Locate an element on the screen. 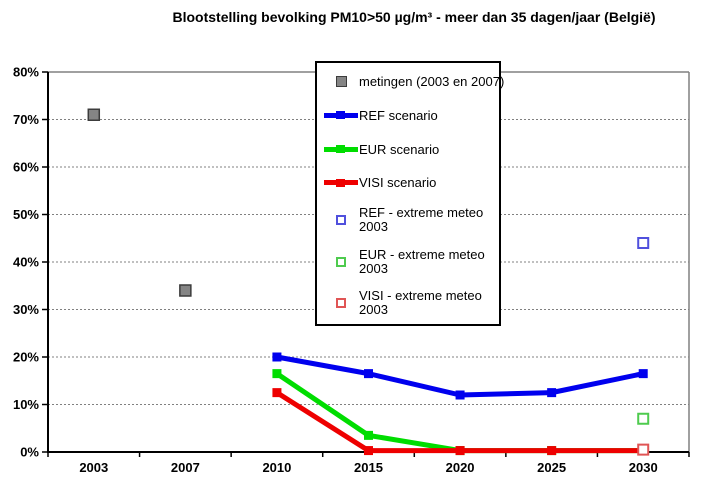 The height and width of the screenshot is (492, 707). y-tick-label: 0% is located at coordinates (29, 452).